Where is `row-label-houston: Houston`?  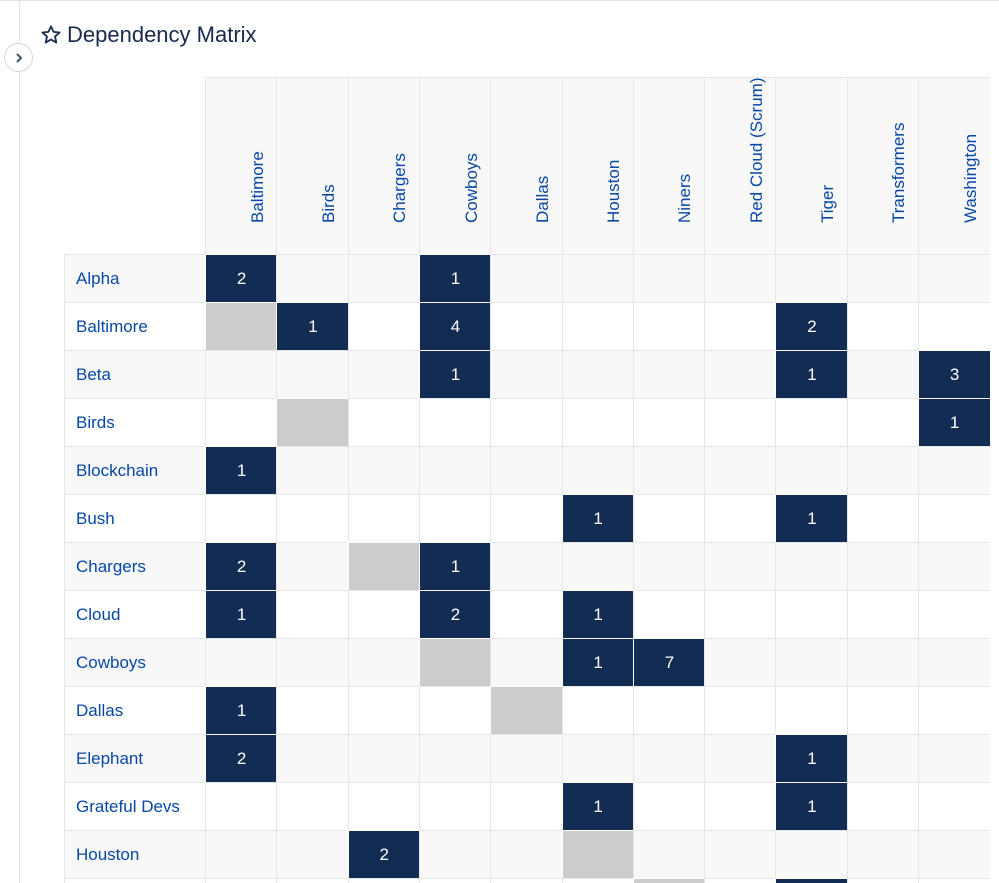
row-label-houston: Houston is located at coordinates (134, 854).